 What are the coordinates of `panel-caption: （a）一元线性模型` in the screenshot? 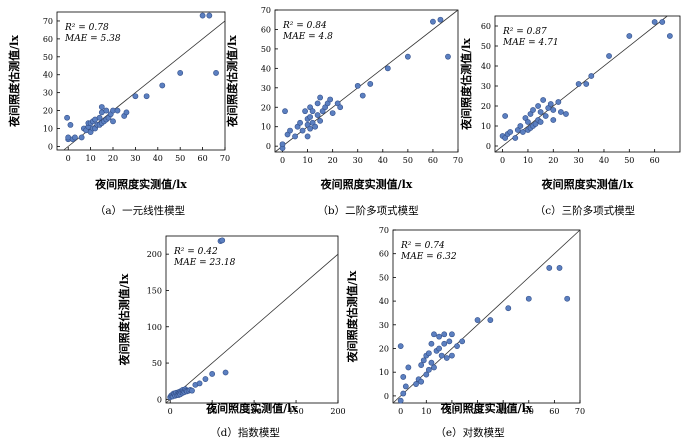 It's located at (140, 210).